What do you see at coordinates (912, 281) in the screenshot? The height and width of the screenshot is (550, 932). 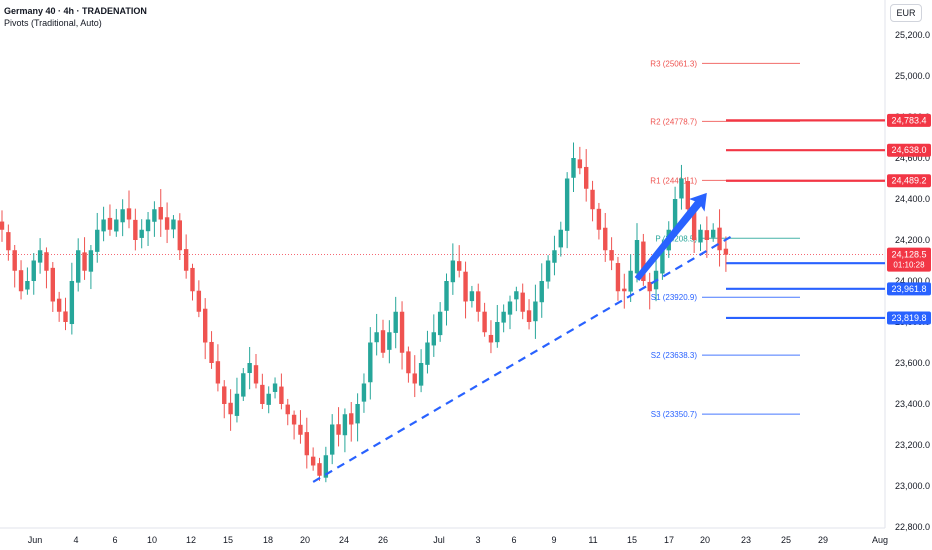 I see `y-tick-label: 24,000.0` at bounding box center [912, 281].